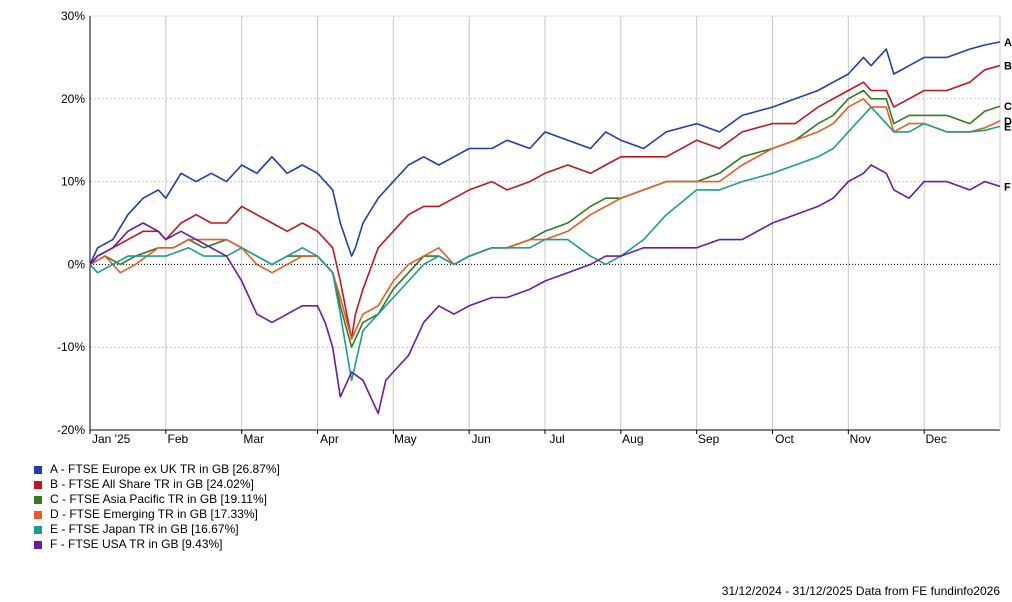 This screenshot has height=602, width=1012. Describe the element at coordinates (480, 439) in the screenshot. I see `x-tick-label: Jun` at that location.